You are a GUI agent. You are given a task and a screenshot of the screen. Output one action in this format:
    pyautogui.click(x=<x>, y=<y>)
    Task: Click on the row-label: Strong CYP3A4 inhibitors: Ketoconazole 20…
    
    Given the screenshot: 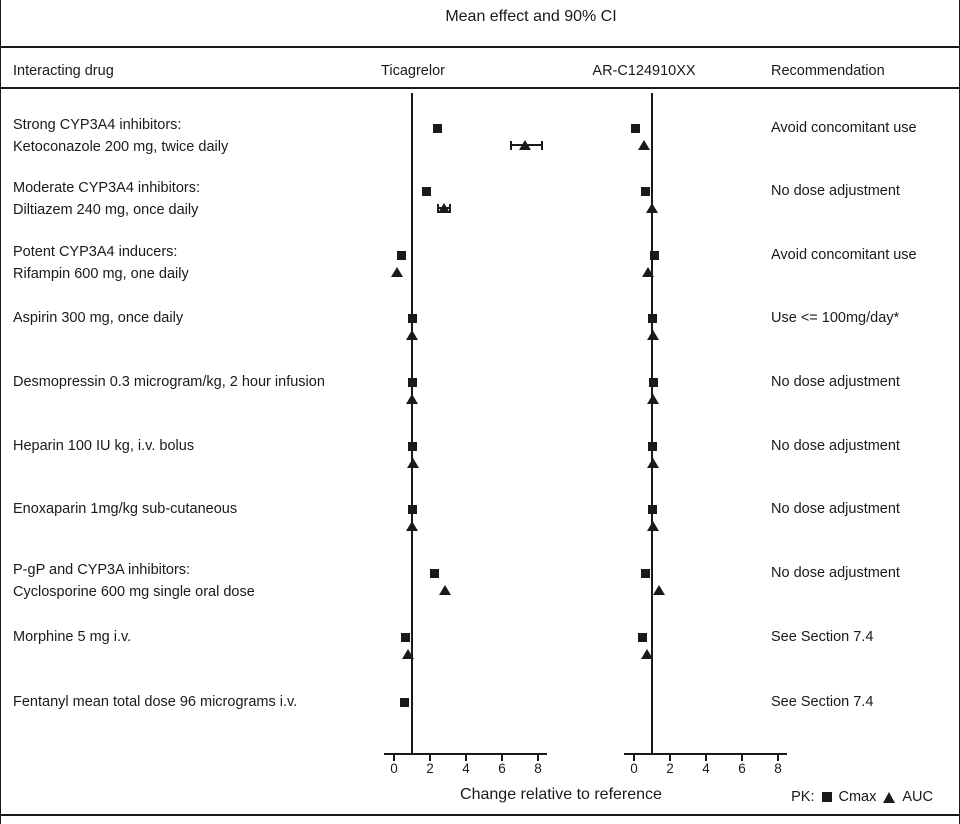 What is the action you would take?
    pyautogui.click(x=121, y=136)
    